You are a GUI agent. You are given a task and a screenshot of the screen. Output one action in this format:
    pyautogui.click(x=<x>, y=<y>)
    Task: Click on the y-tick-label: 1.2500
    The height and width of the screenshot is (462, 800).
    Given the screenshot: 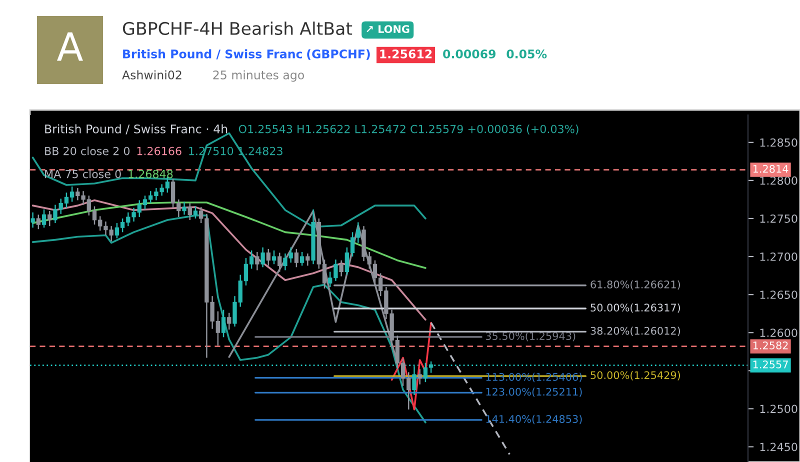 What is the action you would take?
    pyautogui.click(x=779, y=409)
    